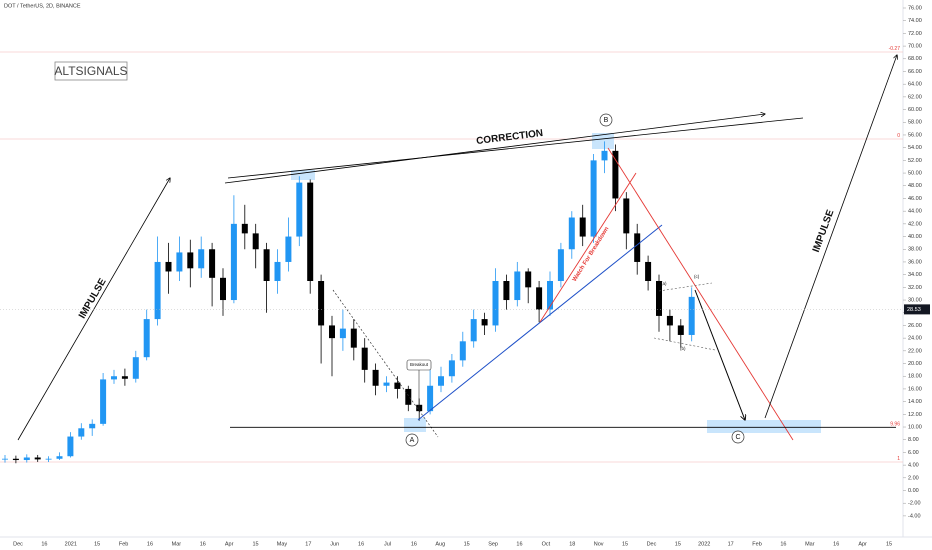  Describe the element at coordinates (915, 237) in the screenshot. I see `y-tick-label: 40.00` at that location.